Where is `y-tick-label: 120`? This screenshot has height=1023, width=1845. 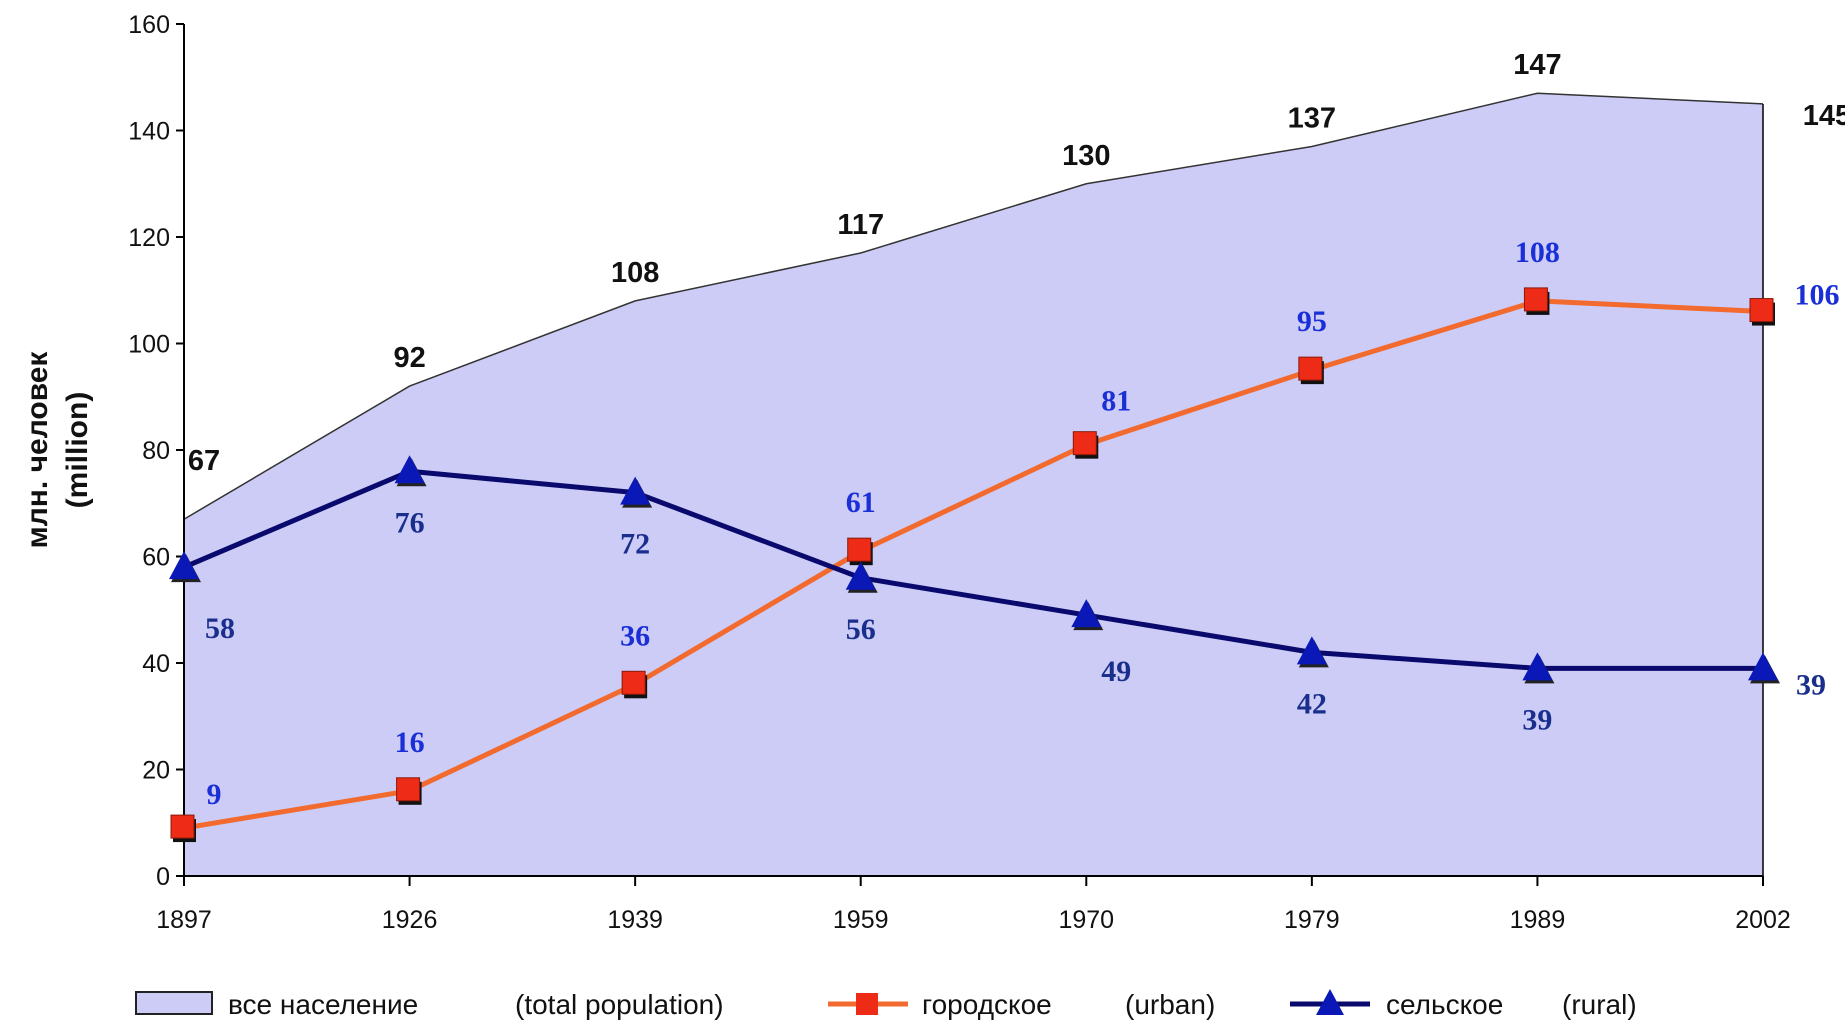 y-tick-label: 120 is located at coordinates (149, 238).